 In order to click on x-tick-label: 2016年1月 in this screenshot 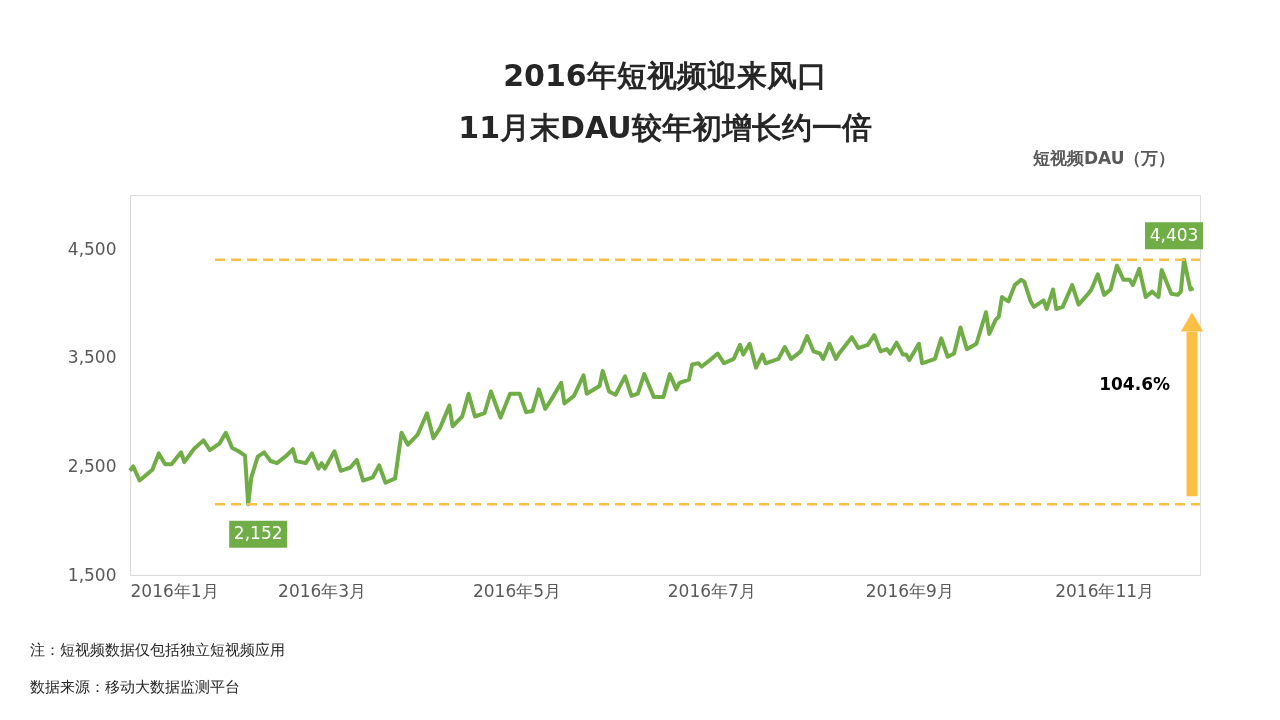, I will do `click(174, 590)`.